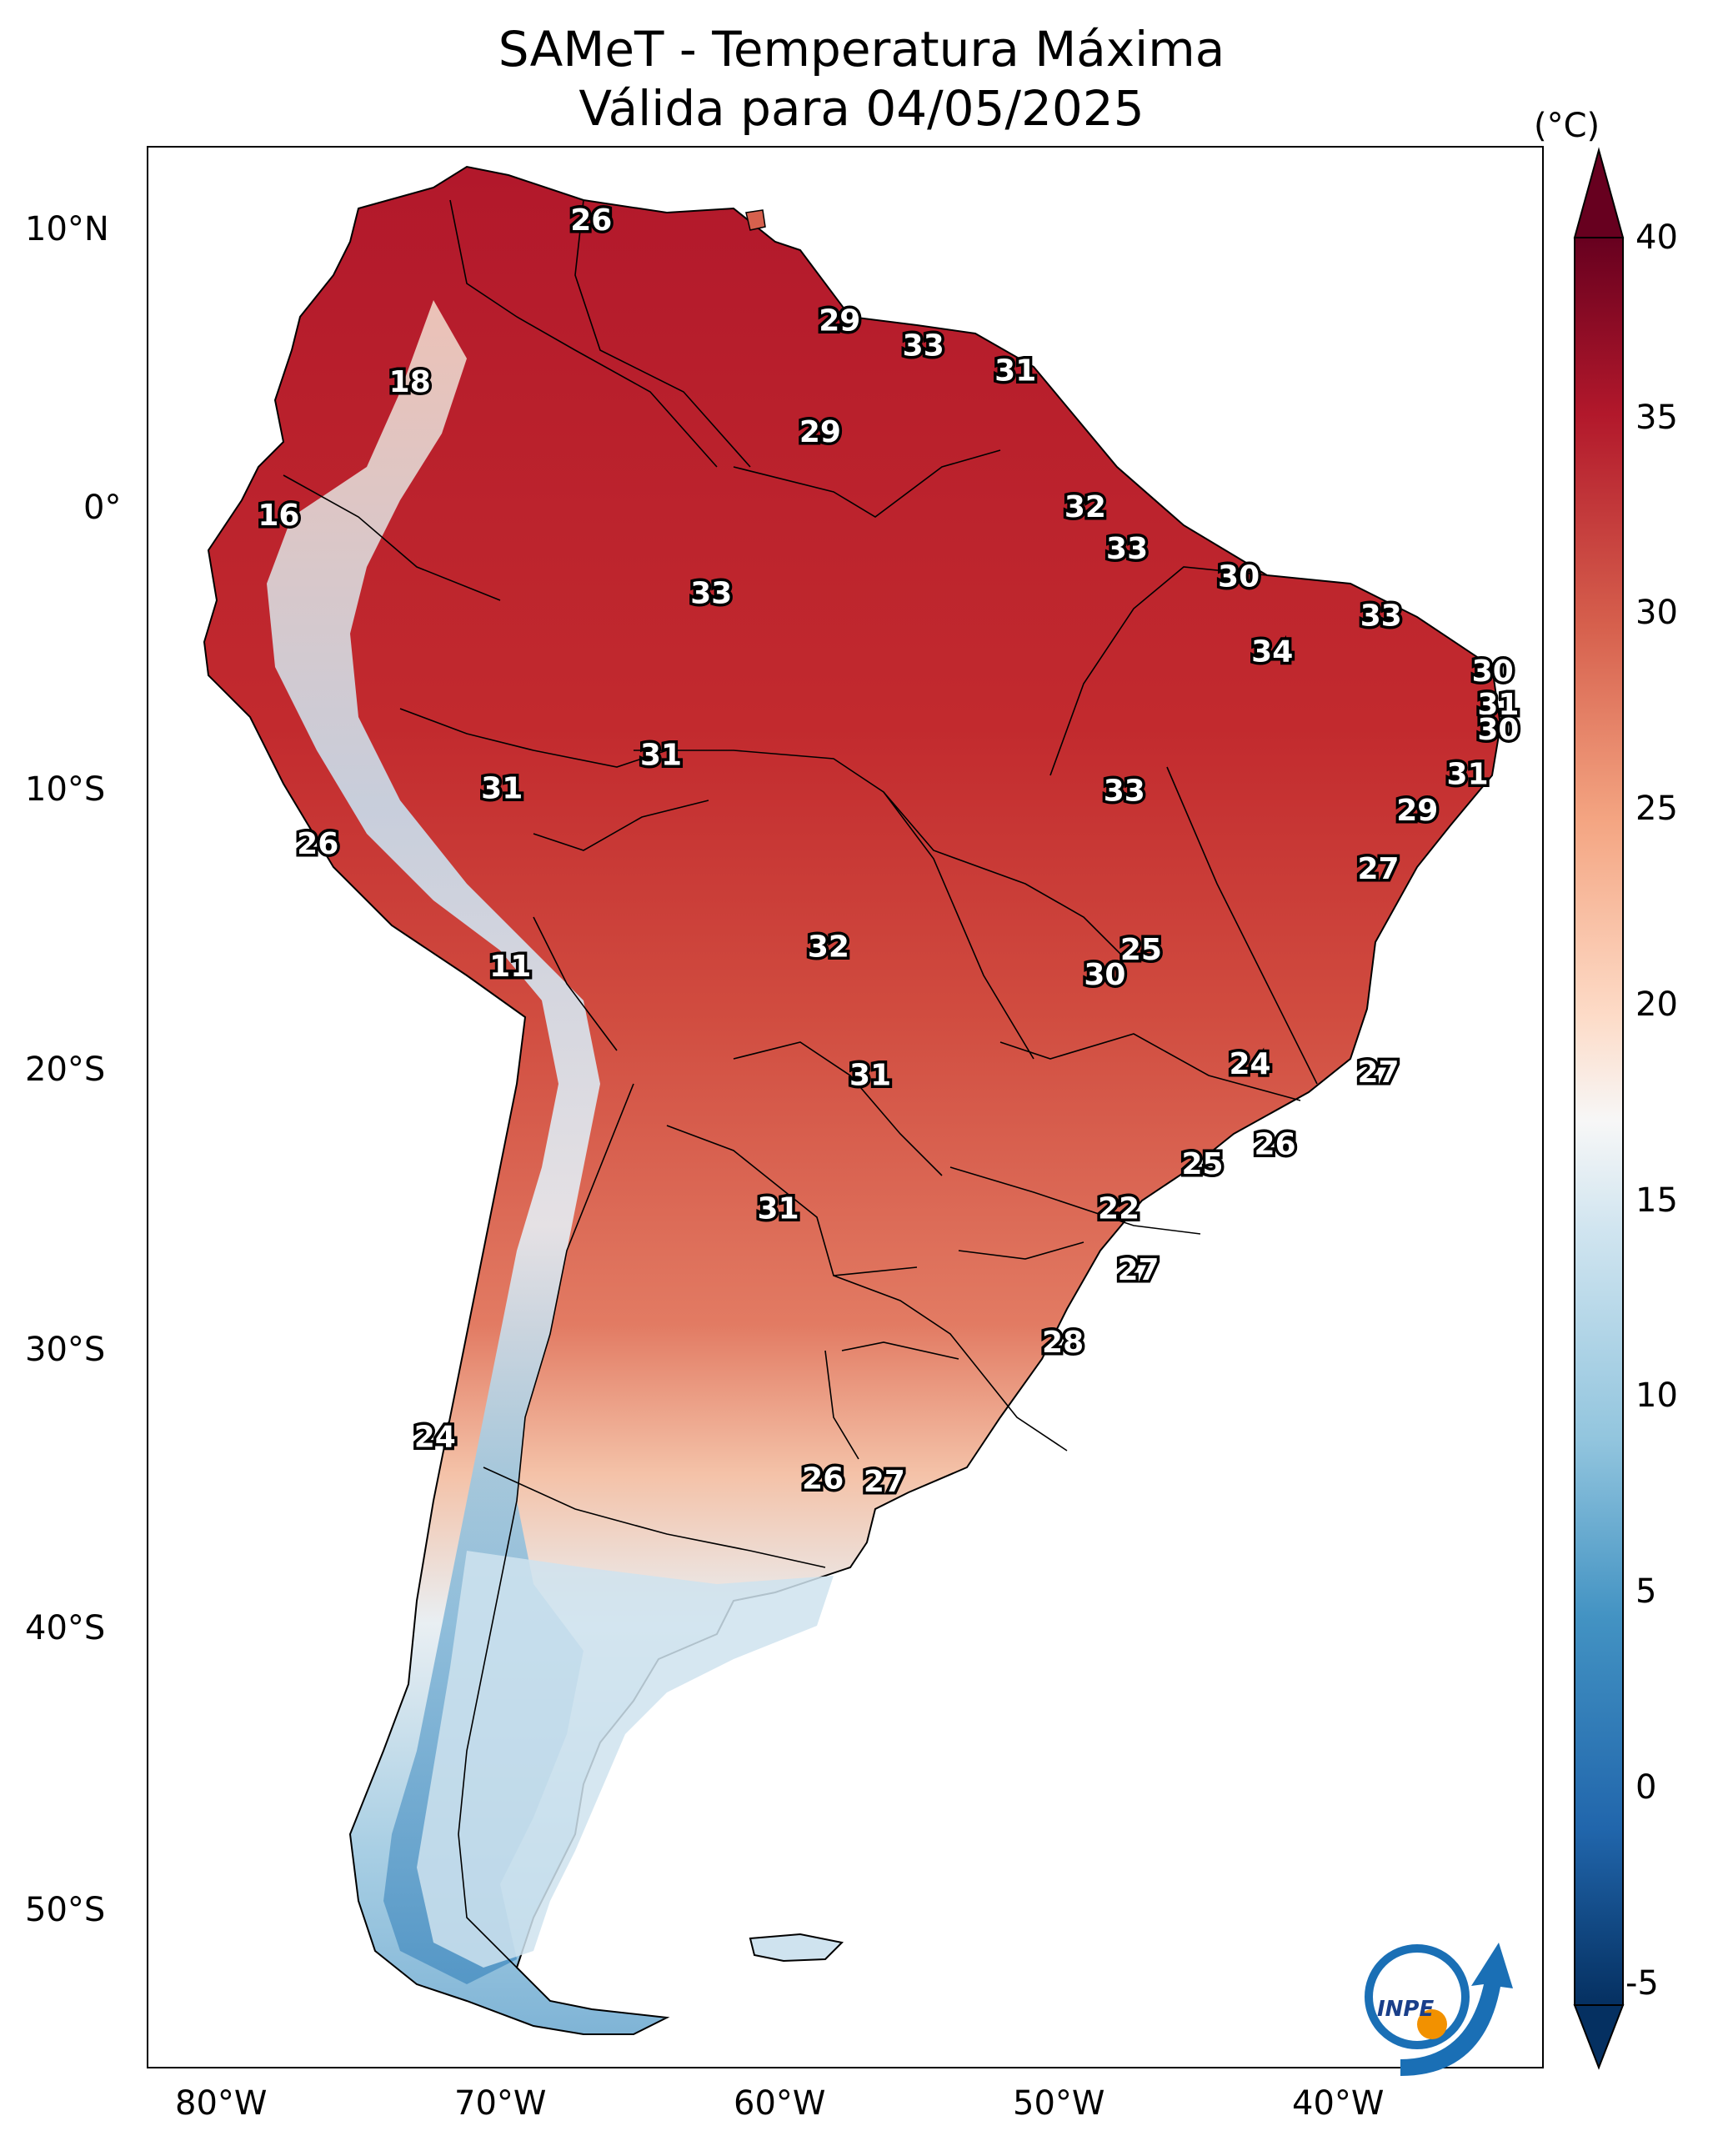 Image resolution: width=1723 pixels, height=2156 pixels. I want to click on lat-tick-40s: 40°S, so click(65, 1628).